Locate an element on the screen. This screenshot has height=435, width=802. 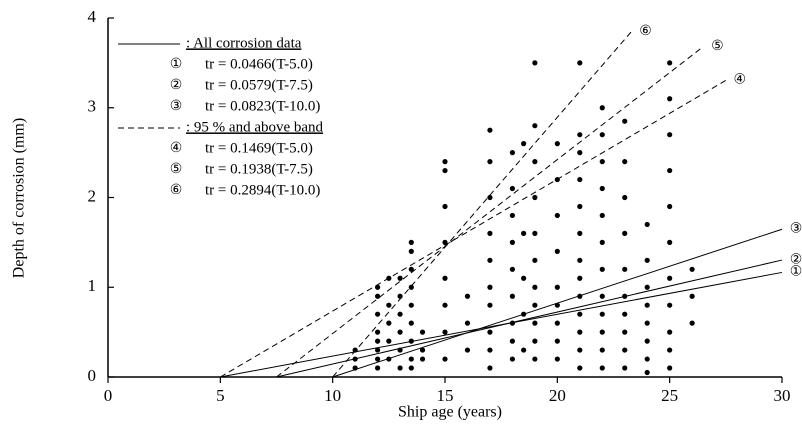
legend-entry: tr = 0.0823(T-10.0) is located at coordinates (262, 106).